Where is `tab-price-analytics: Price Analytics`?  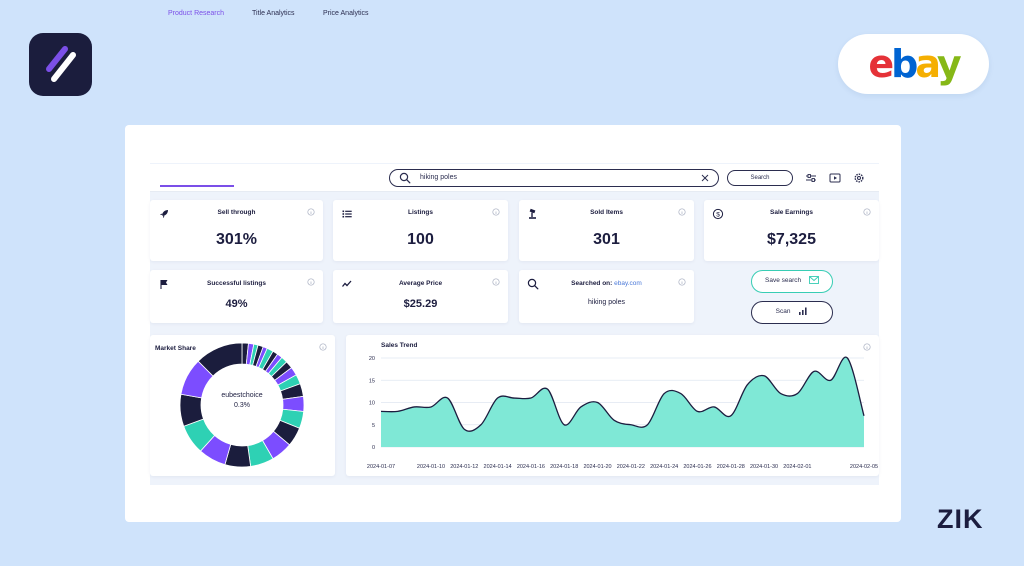
tab-price-analytics: Price Analytics is located at coordinates (346, 13).